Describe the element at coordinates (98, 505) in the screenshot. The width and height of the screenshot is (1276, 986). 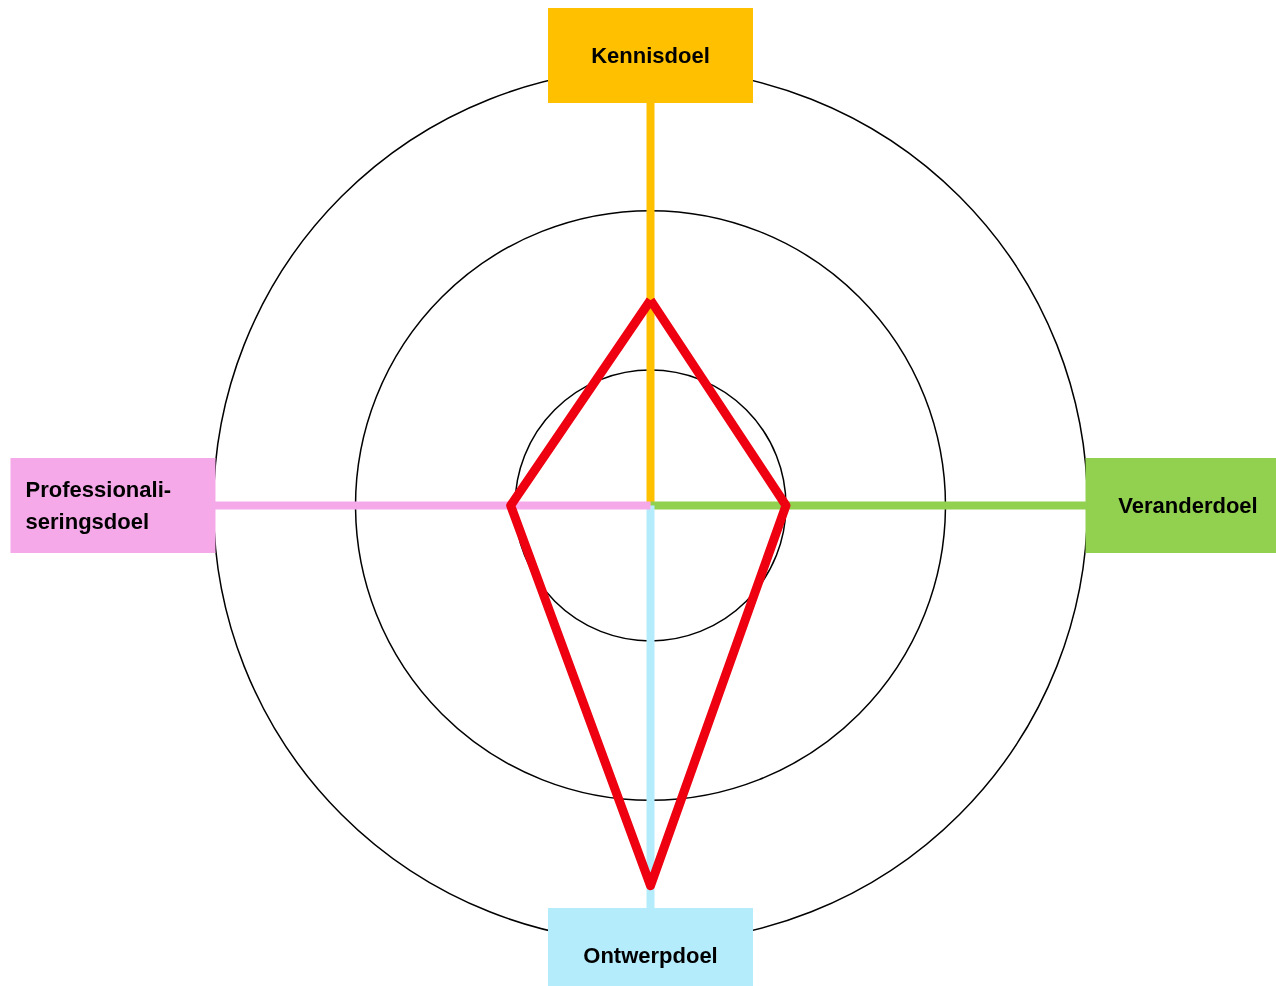
I see `spoke-label: Professionali- seringsdoel` at that location.